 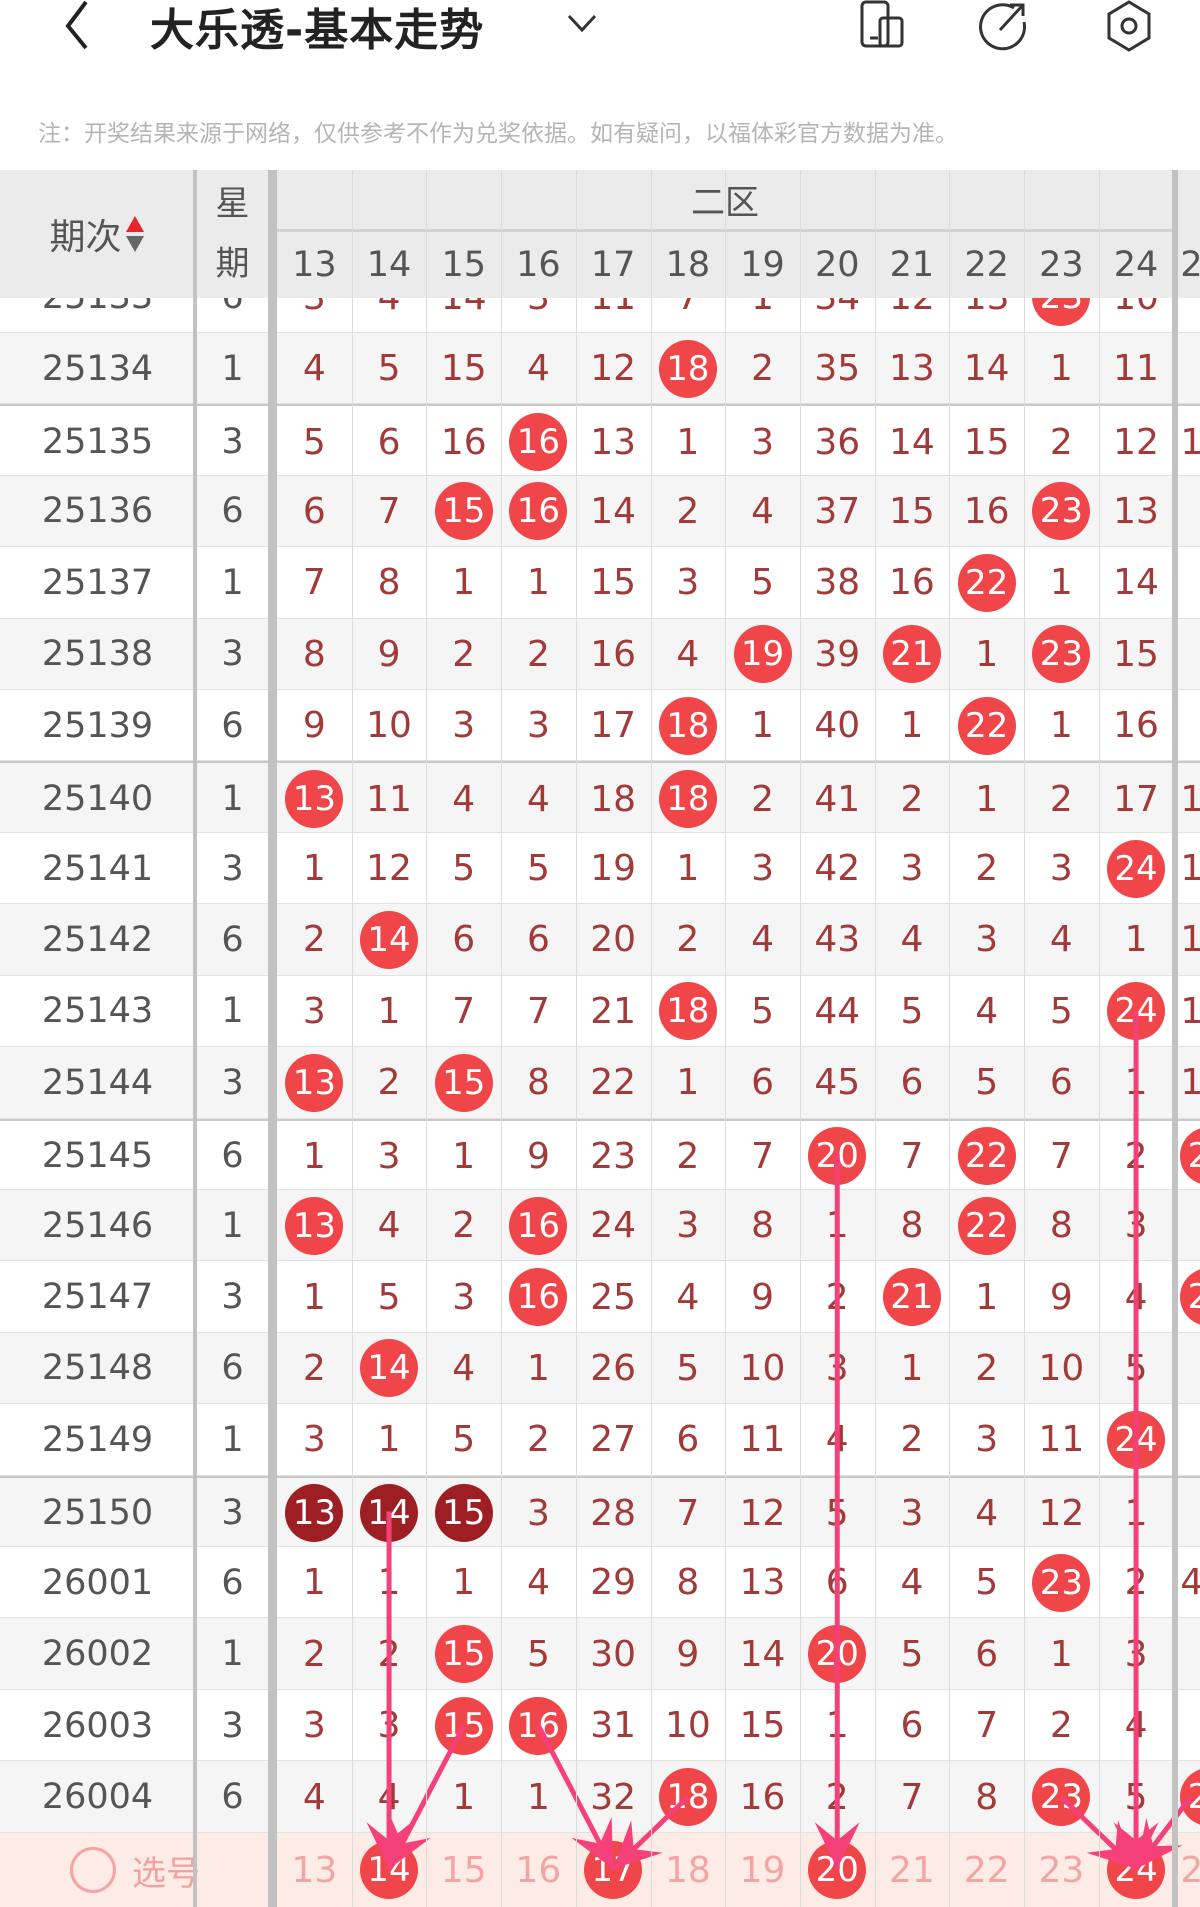 I want to click on select-number-17: 17, so click(x=613, y=1870).